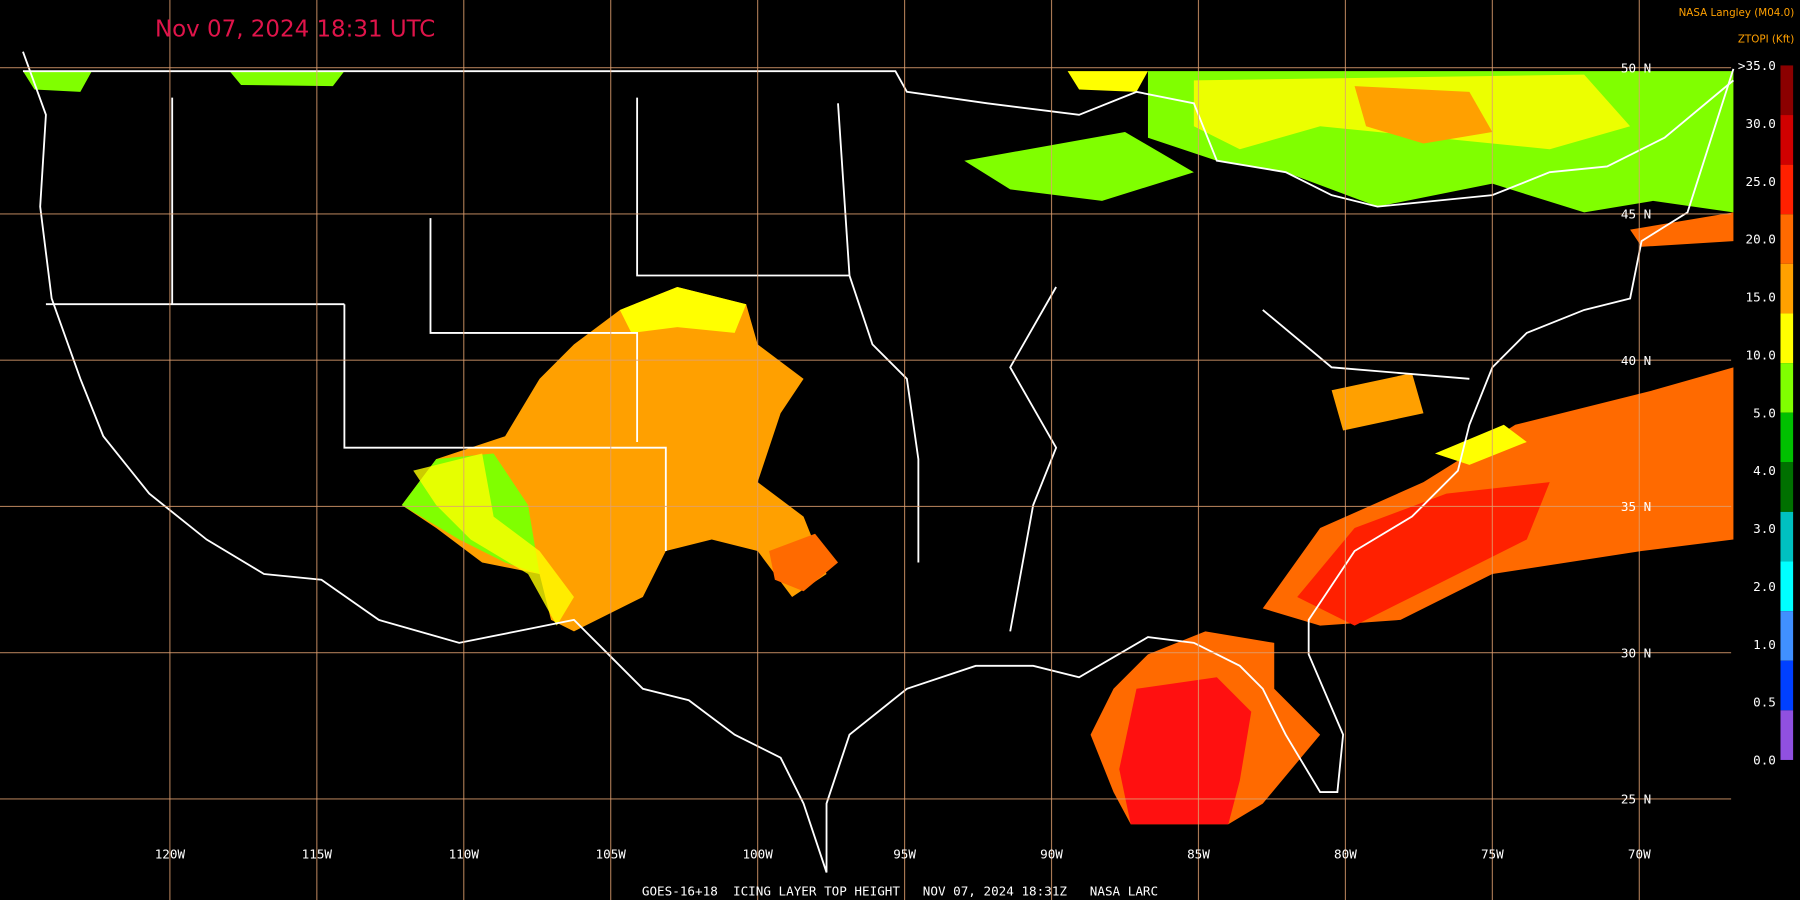 This screenshot has width=1800, height=900. What do you see at coordinates (1737, 13) in the screenshot?
I see `source: NASA Langley (M04.0)` at bounding box center [1737, 13].